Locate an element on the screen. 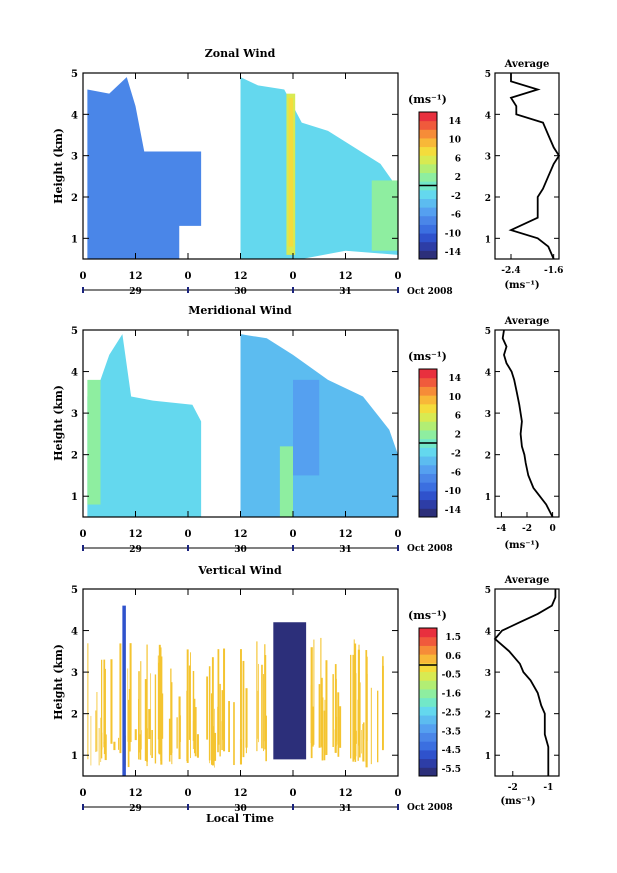 Image resolution: width=617 pixels, height=873 pixels. meridional-blue-core is located at coordinates (306, 427).